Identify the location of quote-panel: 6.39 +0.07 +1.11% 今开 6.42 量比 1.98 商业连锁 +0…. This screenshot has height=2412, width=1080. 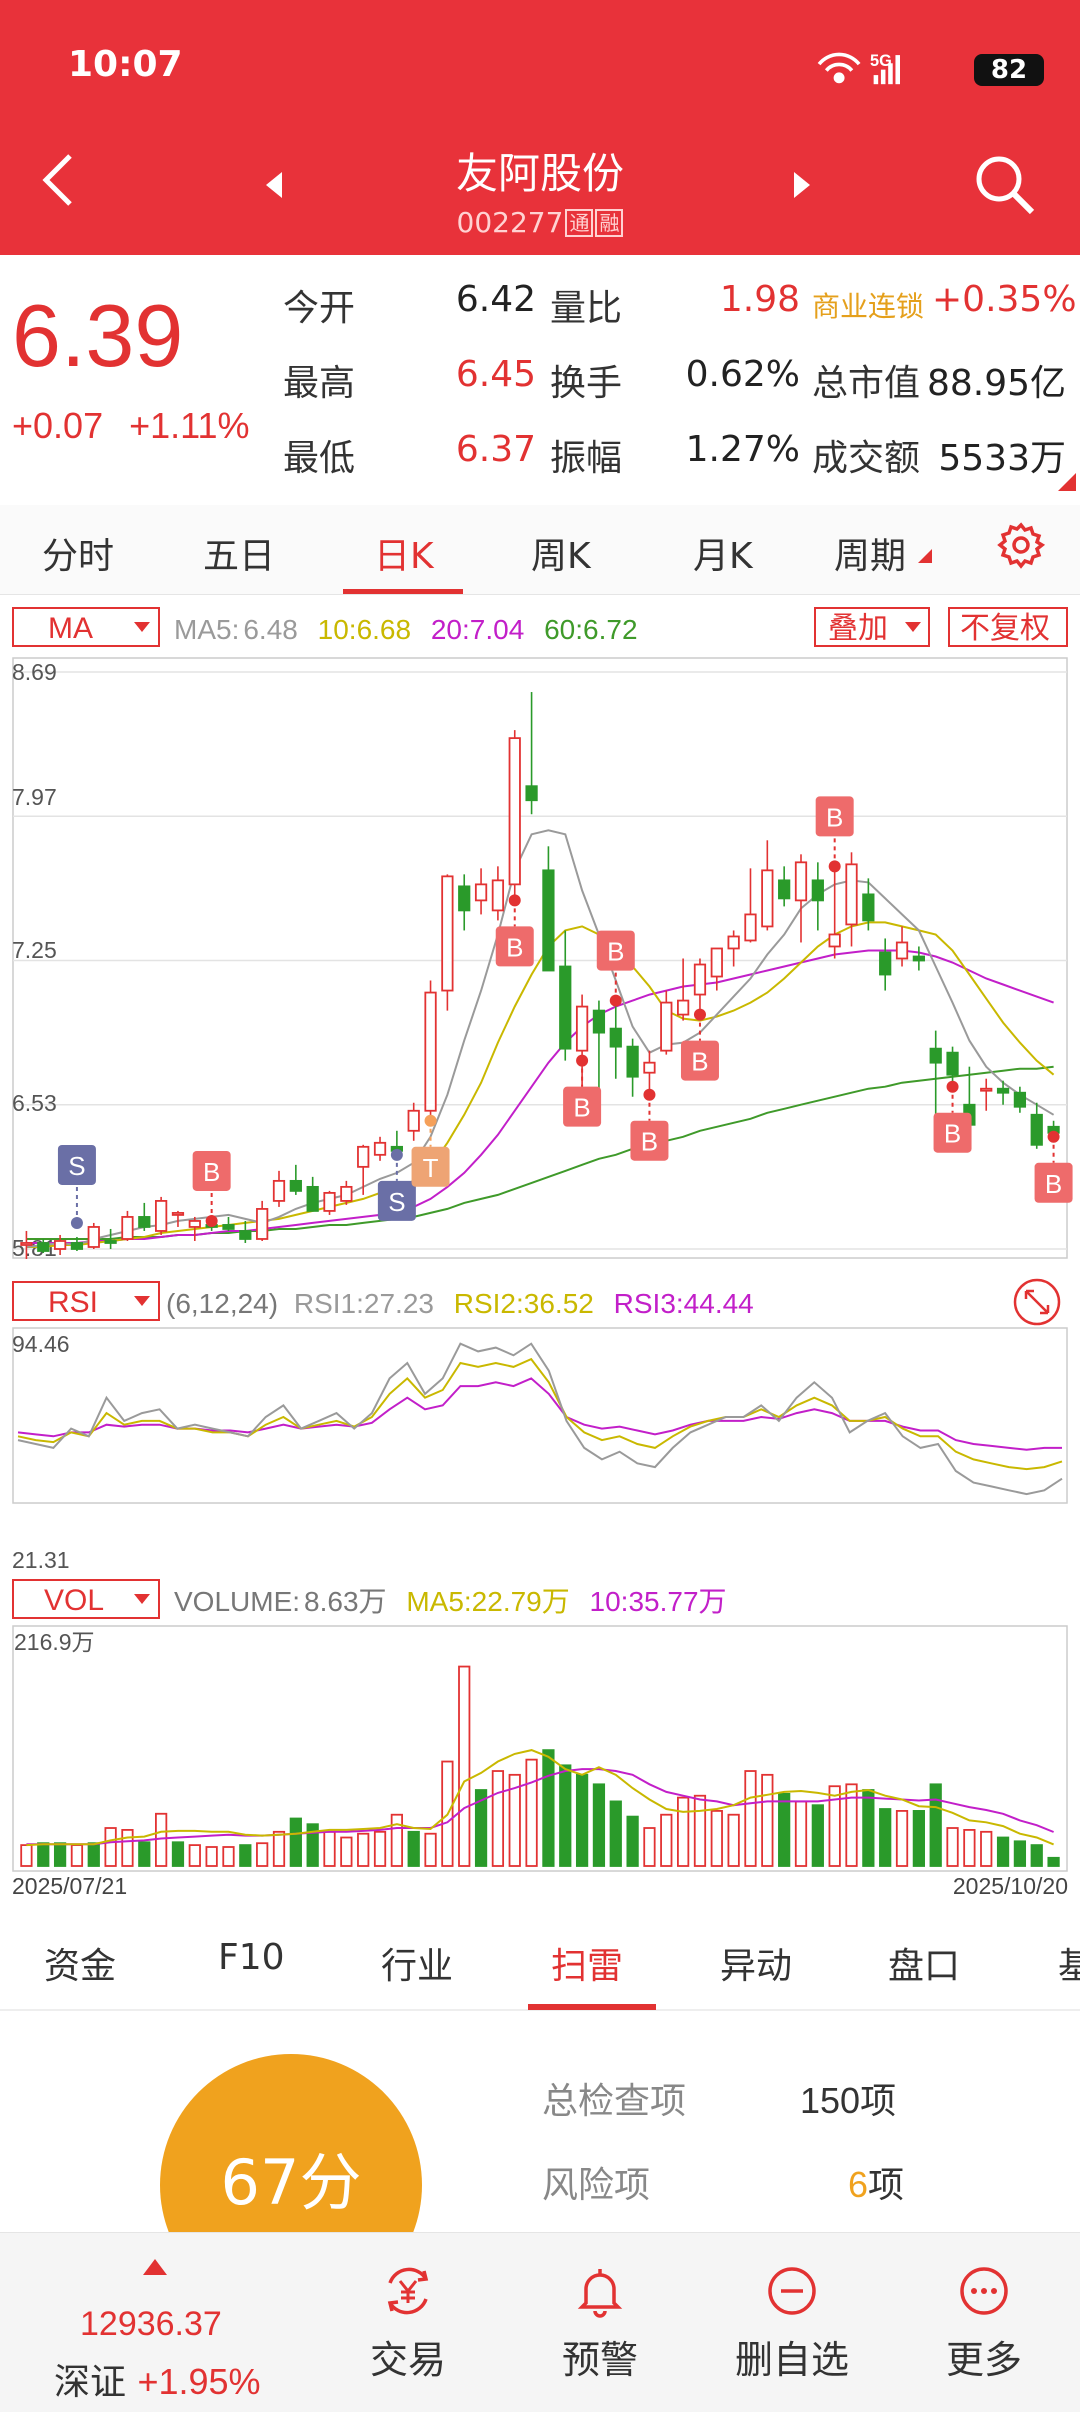
(540, 375).